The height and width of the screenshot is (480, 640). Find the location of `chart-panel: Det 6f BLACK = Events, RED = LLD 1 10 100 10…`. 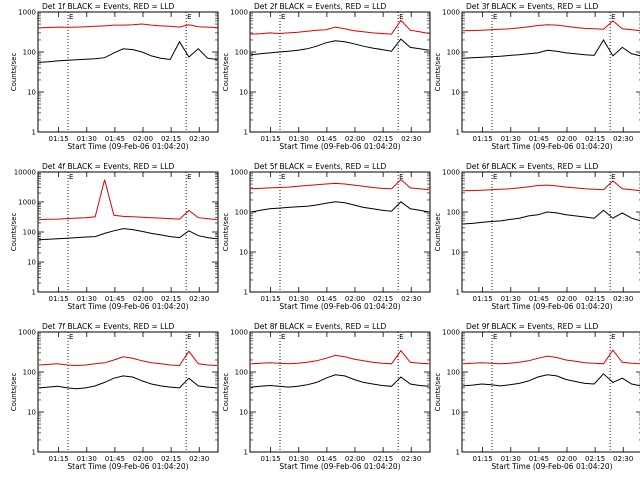

chart-panel: Det 6f BLACK = Events, RED = LLD 1 10 100 10… is located at coordinates (537, 236).